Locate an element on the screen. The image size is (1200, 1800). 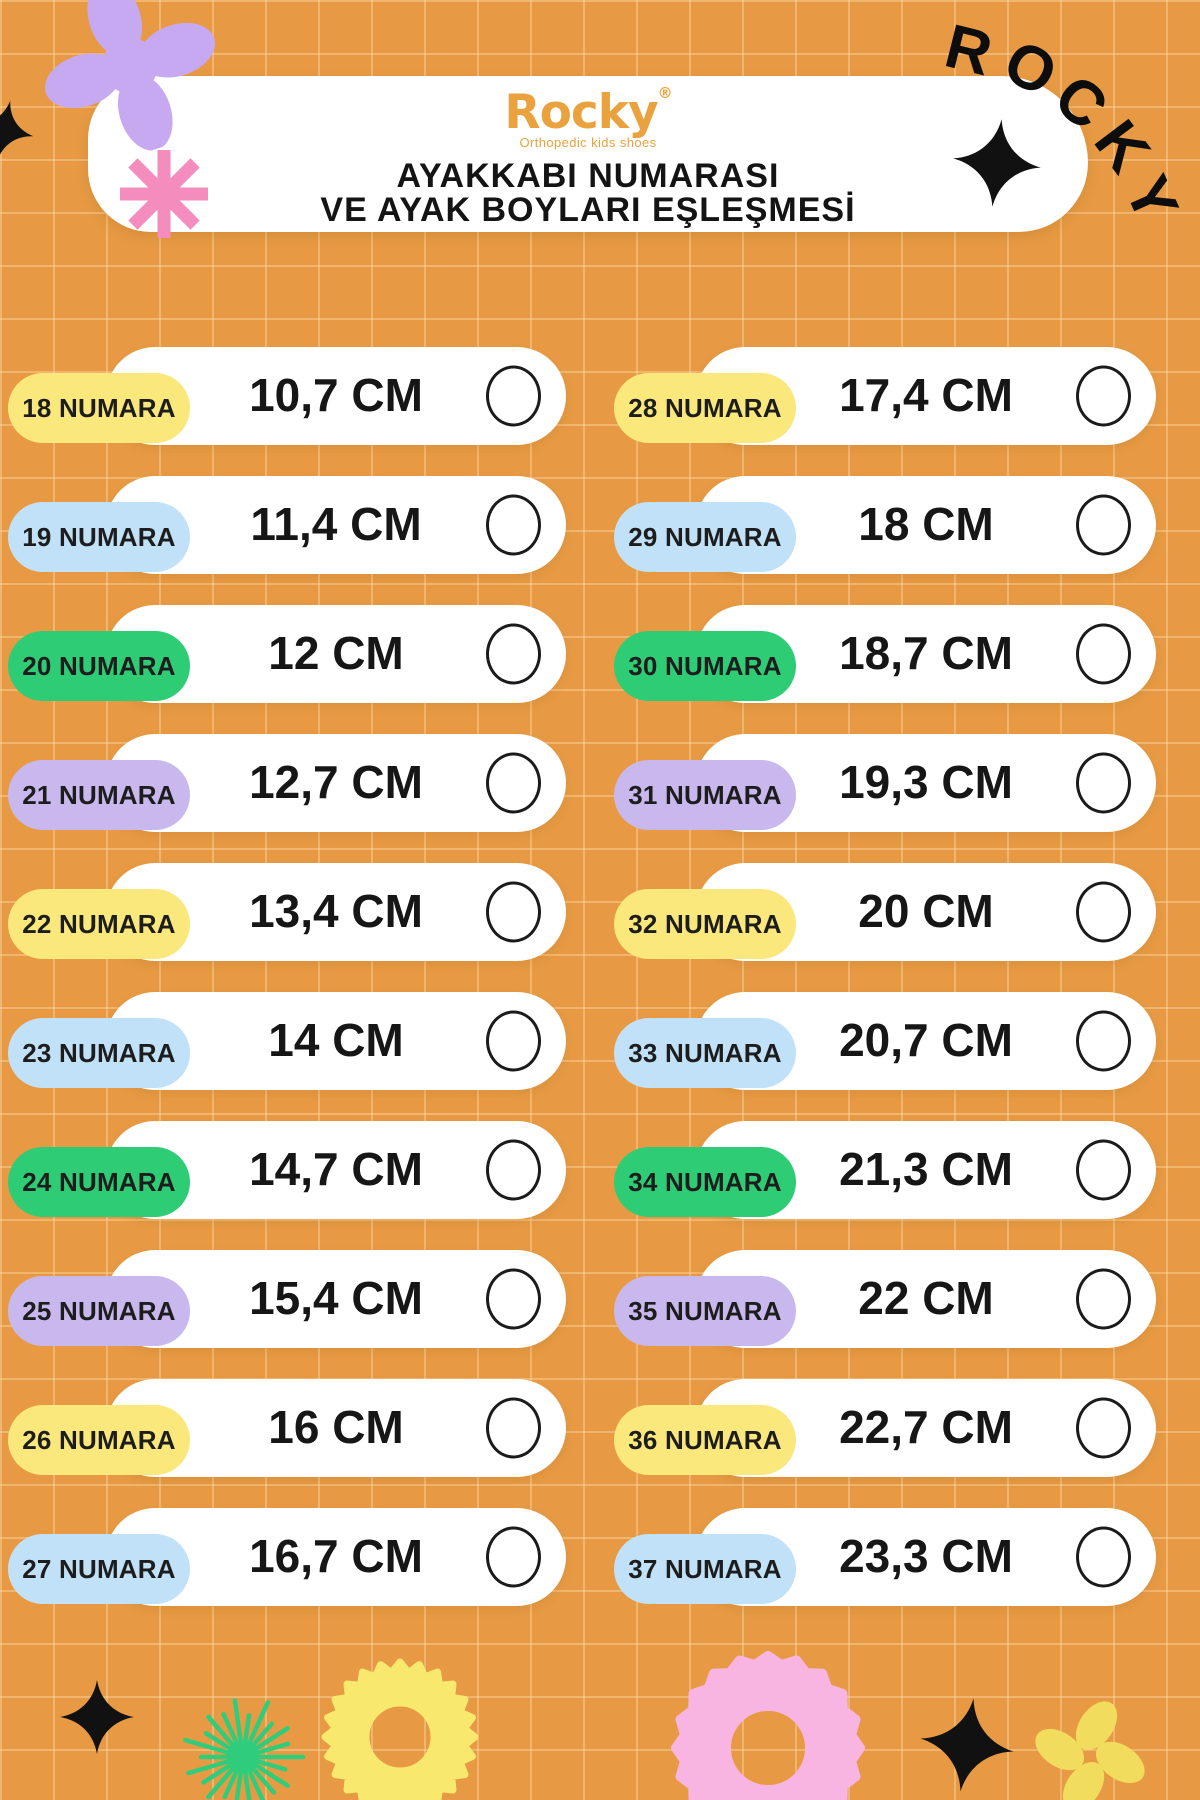
size-row: 22 CM 35 NUMARA is located at coordinates (900, 1290).